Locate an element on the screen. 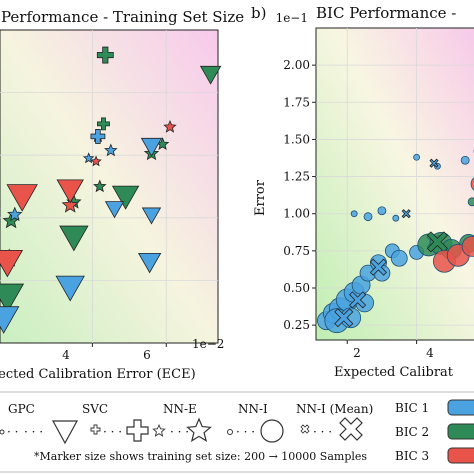  legend-svc-markers: · · · is located at coordinates (51, 432).